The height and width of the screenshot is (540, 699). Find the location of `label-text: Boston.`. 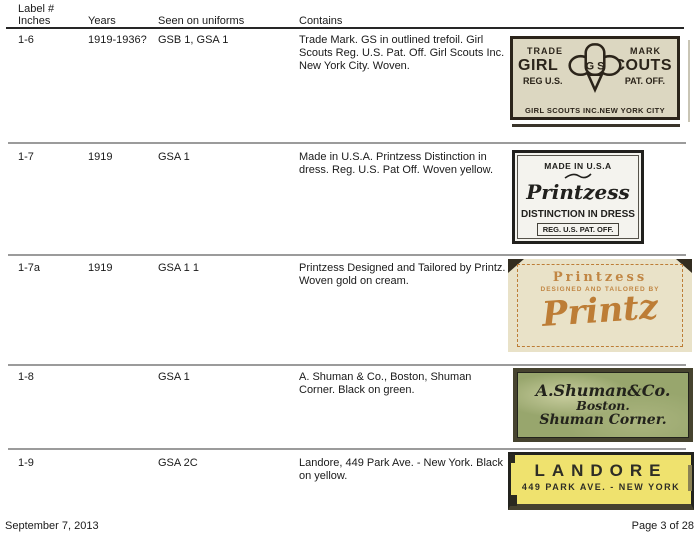

label-text: Boston. is located at coordinates (603, 406).